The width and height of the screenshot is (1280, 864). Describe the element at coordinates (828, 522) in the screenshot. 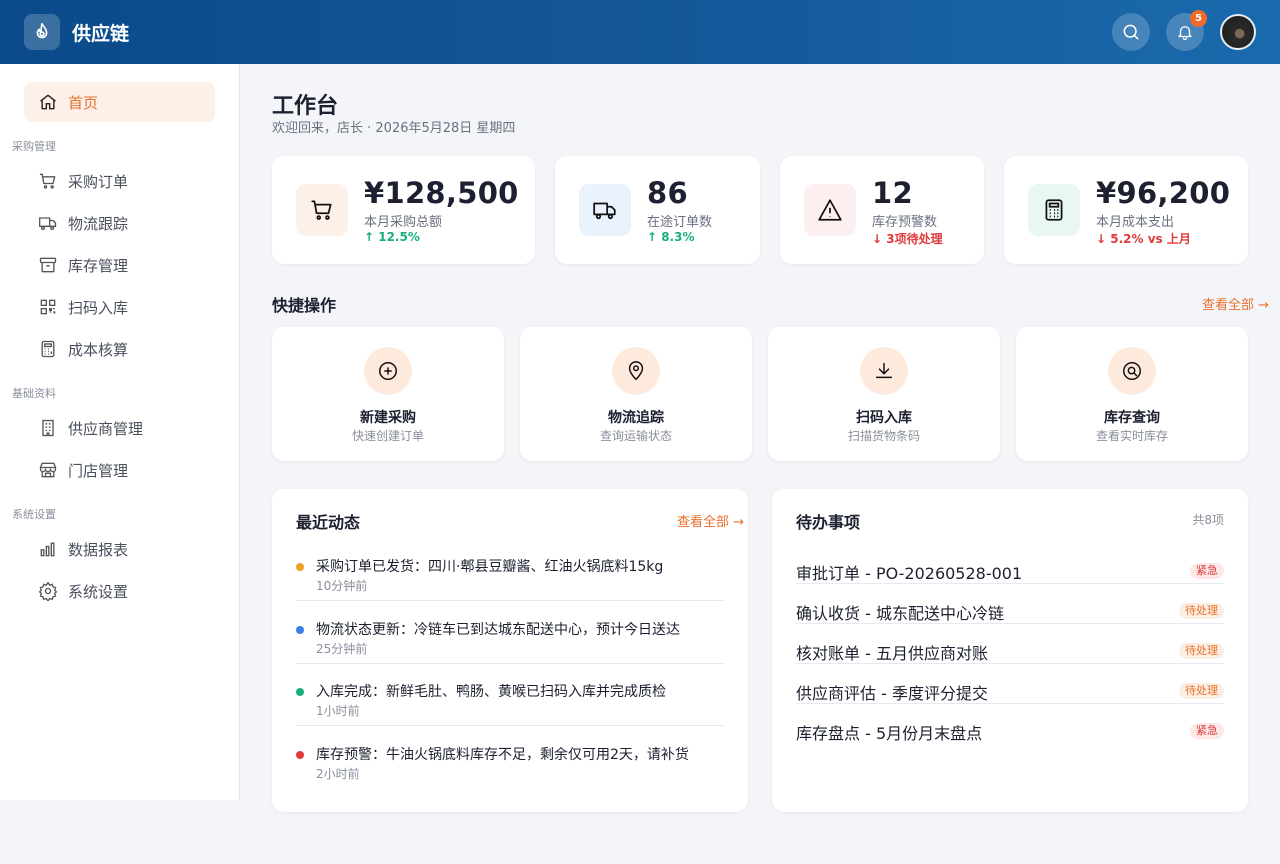

I see `todo-title: 待办事项` at that location.